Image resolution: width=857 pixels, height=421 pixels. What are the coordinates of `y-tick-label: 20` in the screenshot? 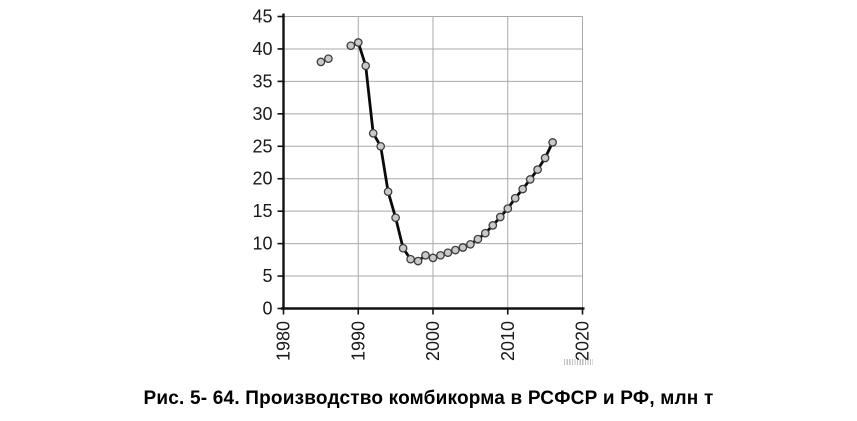 It's located at (262, 179).